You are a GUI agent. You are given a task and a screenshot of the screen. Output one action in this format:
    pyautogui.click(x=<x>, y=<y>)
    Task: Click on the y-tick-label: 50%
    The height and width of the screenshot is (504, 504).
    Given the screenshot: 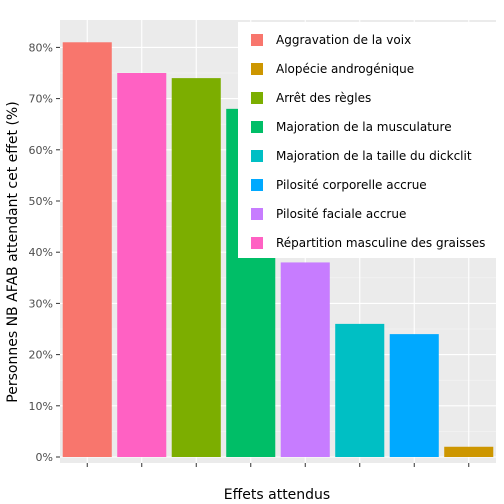 What is the action you would take?
    pyautogui.click(x=41, y=201)
    